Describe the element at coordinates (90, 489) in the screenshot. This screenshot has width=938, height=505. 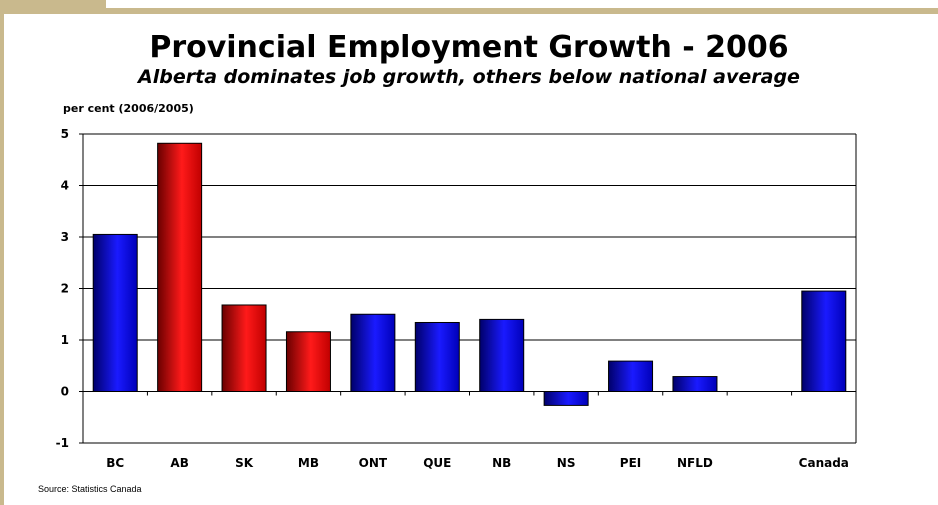
I see `source-note: Source: Statistics Canada` at that location.